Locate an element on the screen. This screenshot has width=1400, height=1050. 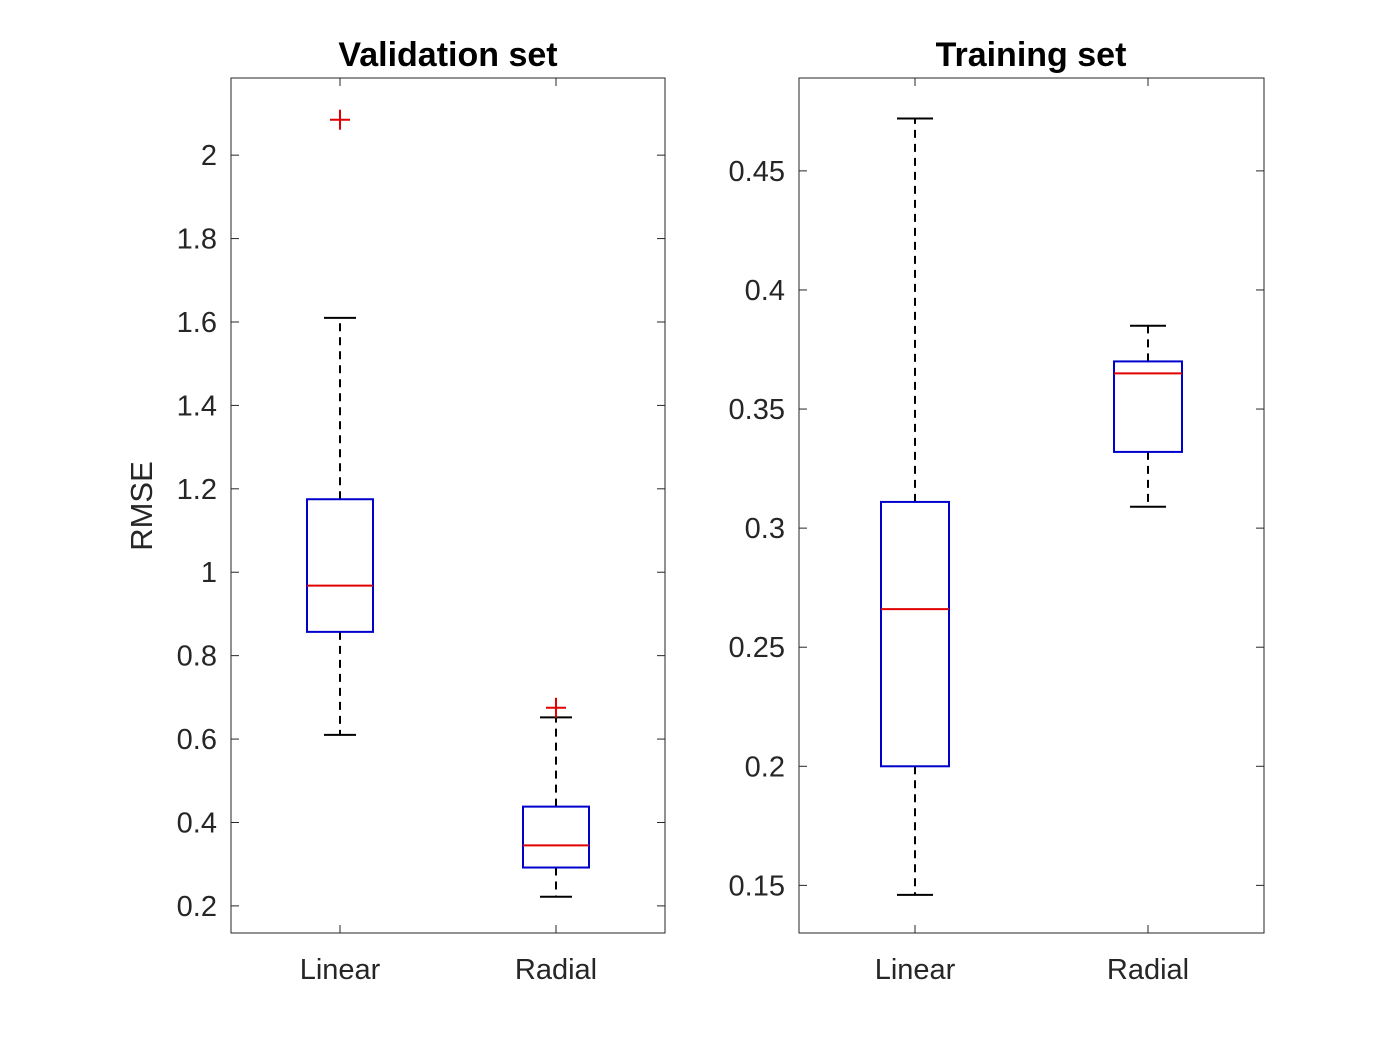
validation-xtick-label-radial: Radial is located at coordinates (556, 970).